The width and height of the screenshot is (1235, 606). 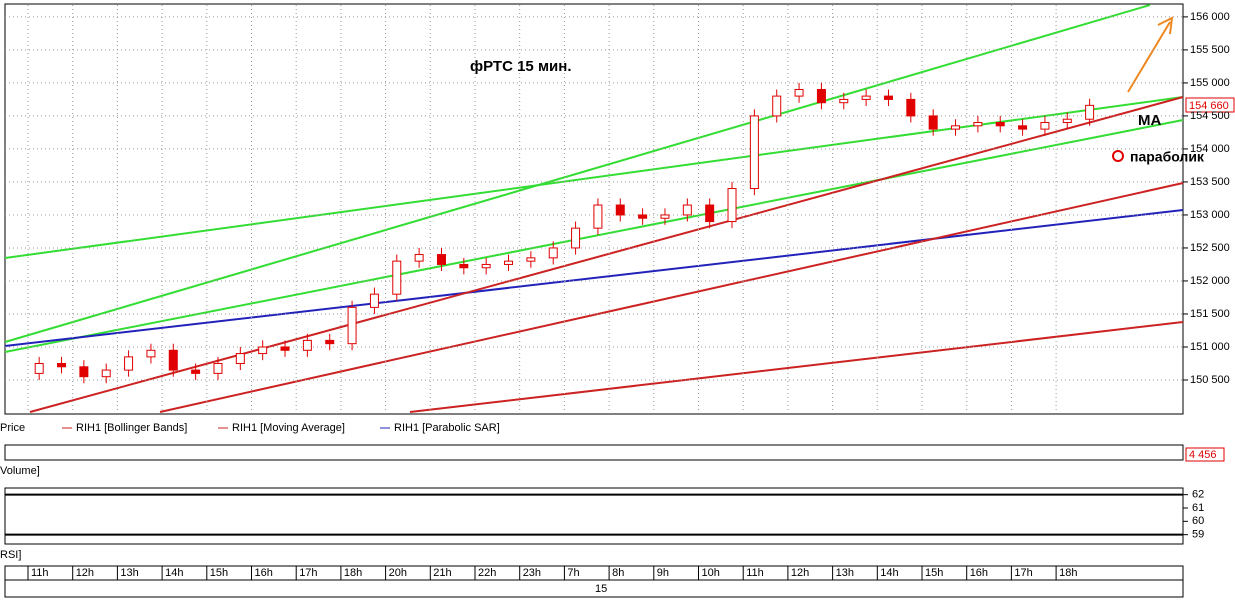 What do you see at coordinates (442, 573) in the screenshot?
I see `x-tick-label: 21h` at bounding box center [442, 573].